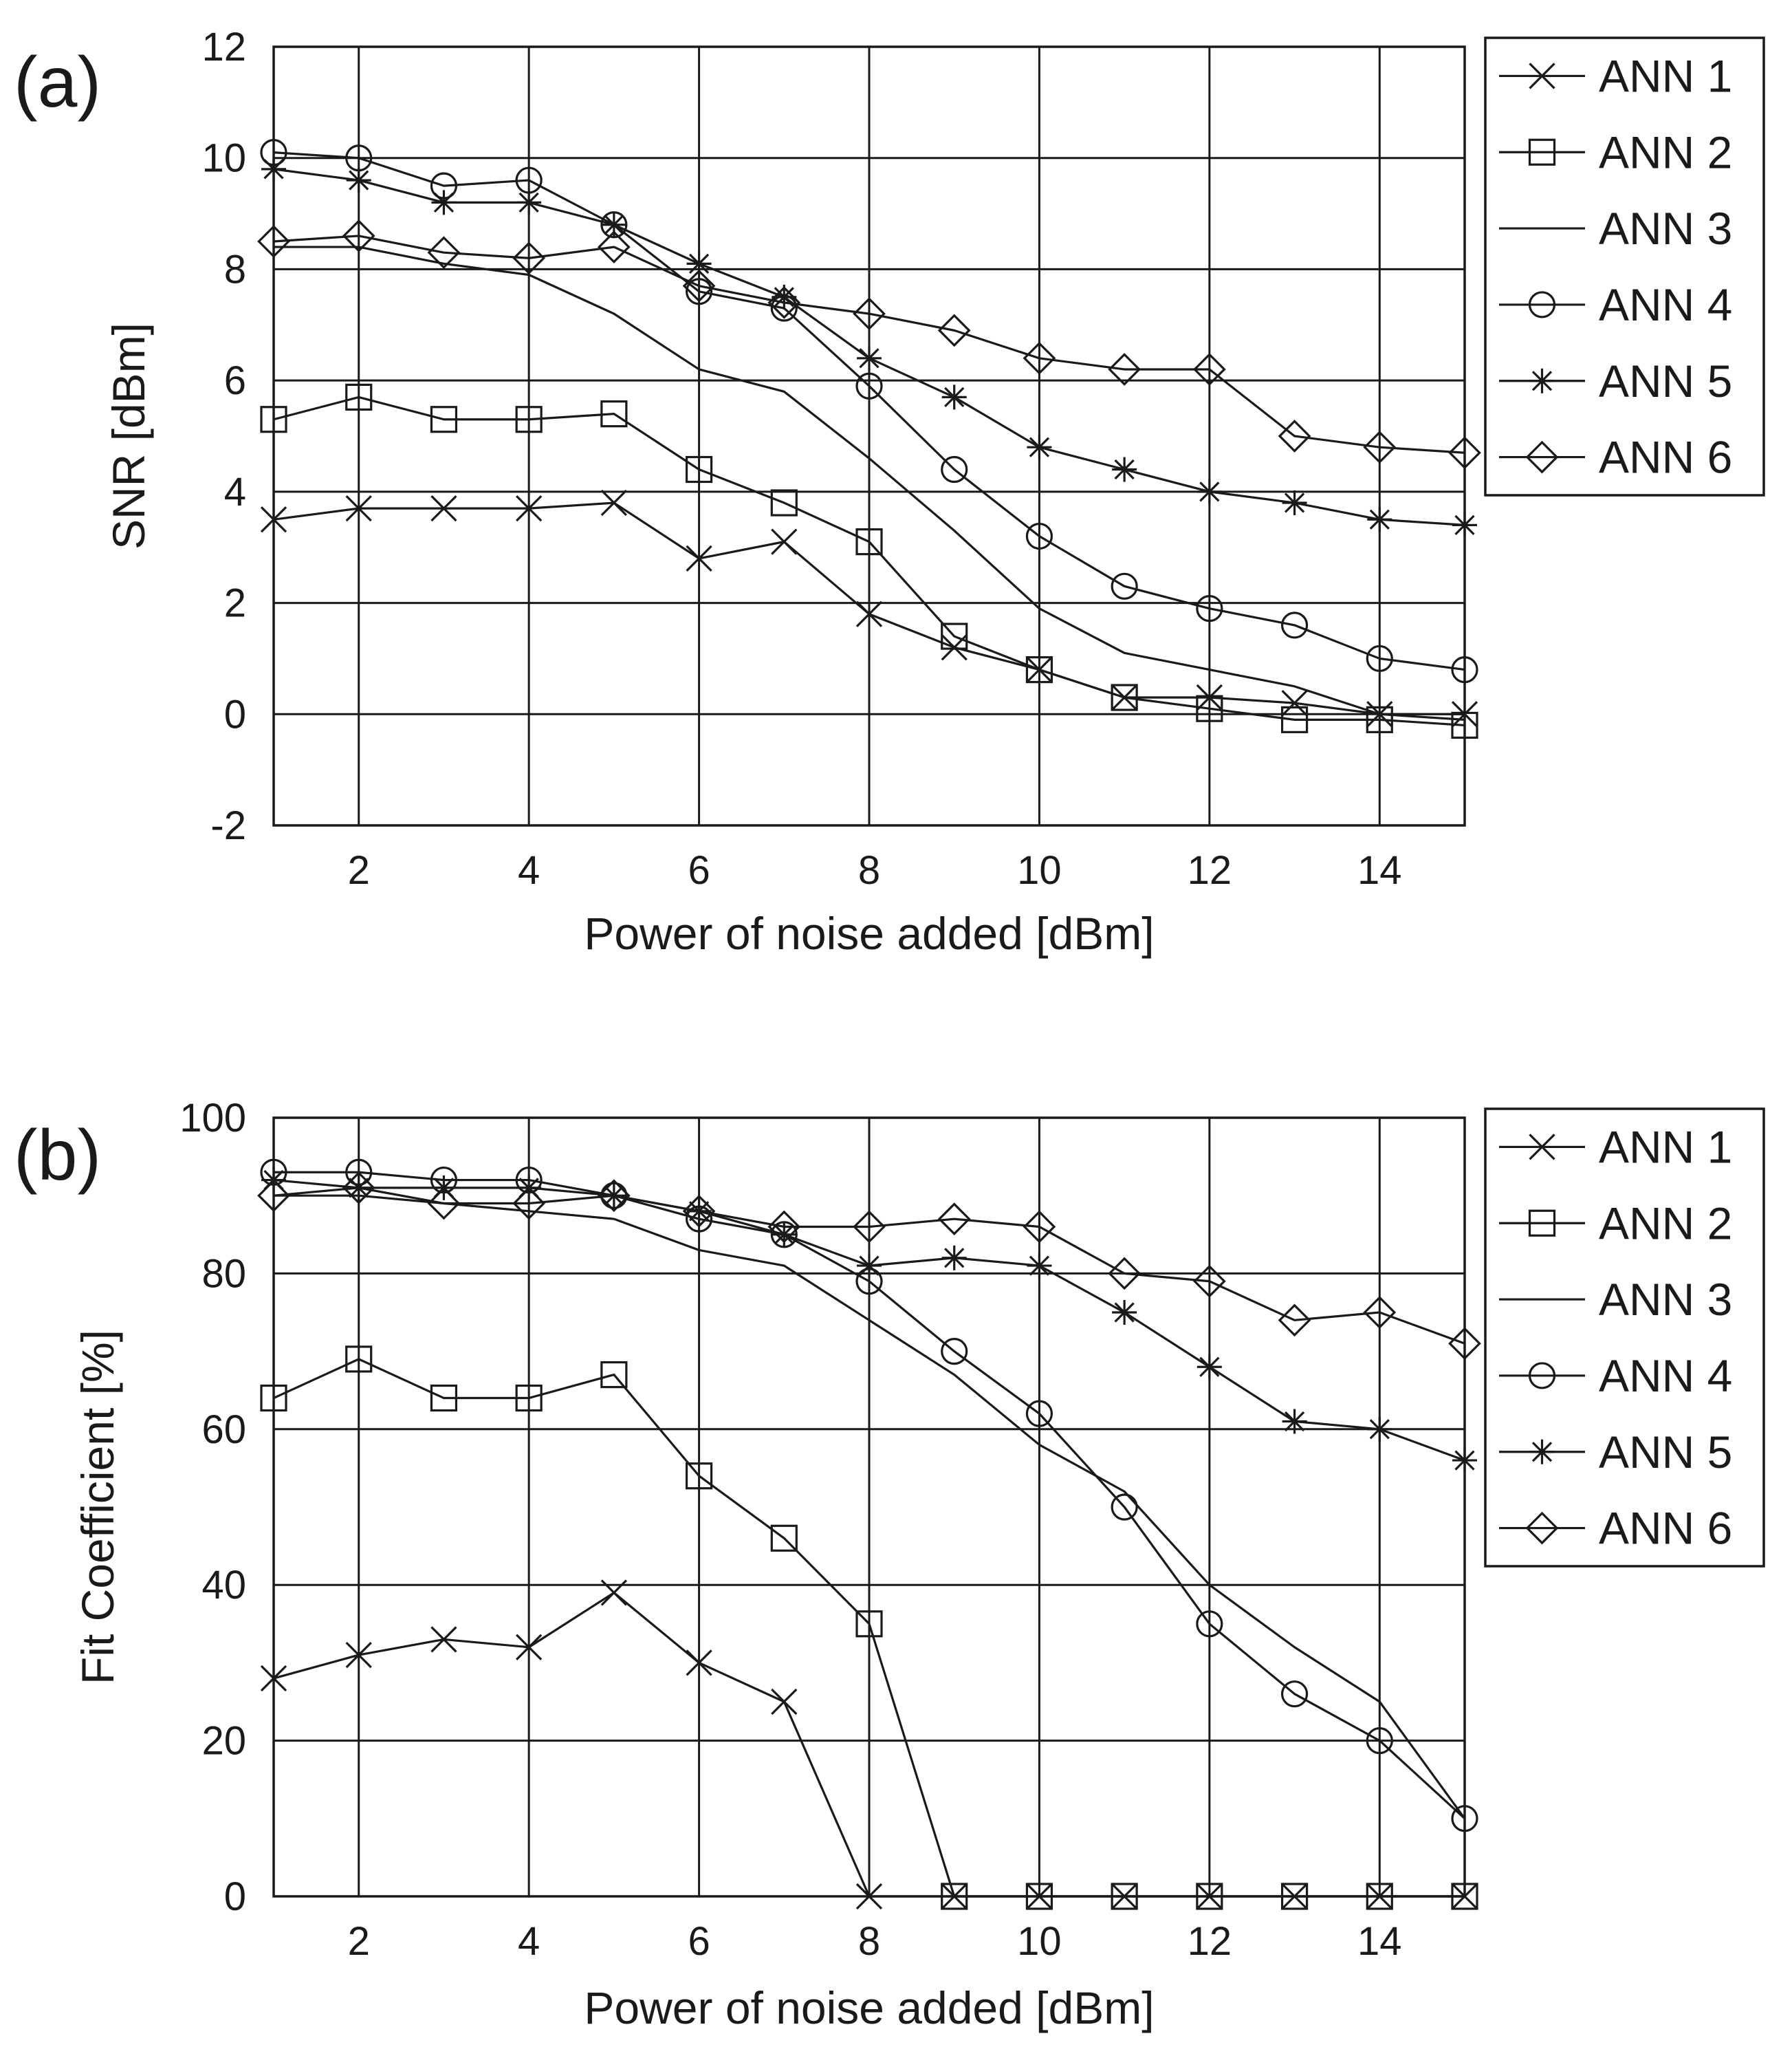 This screenshot has height=2058, width=1792. Describe the element at coordinates (235, 492) in the screenshot. I see `y-tick-label: 4` at that location.